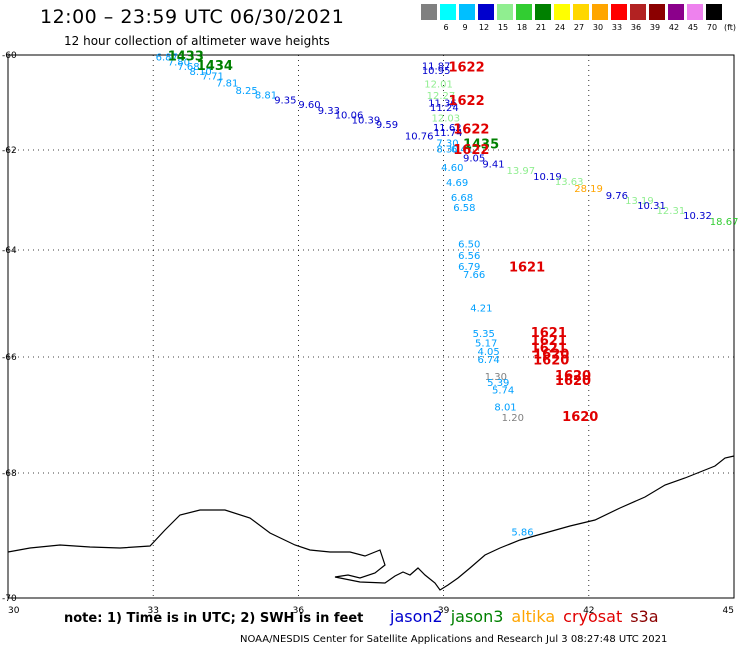  Describe the element at coordinates (444, 108) in the screenshot. I see `wave-height-value: 11.24` at that location.